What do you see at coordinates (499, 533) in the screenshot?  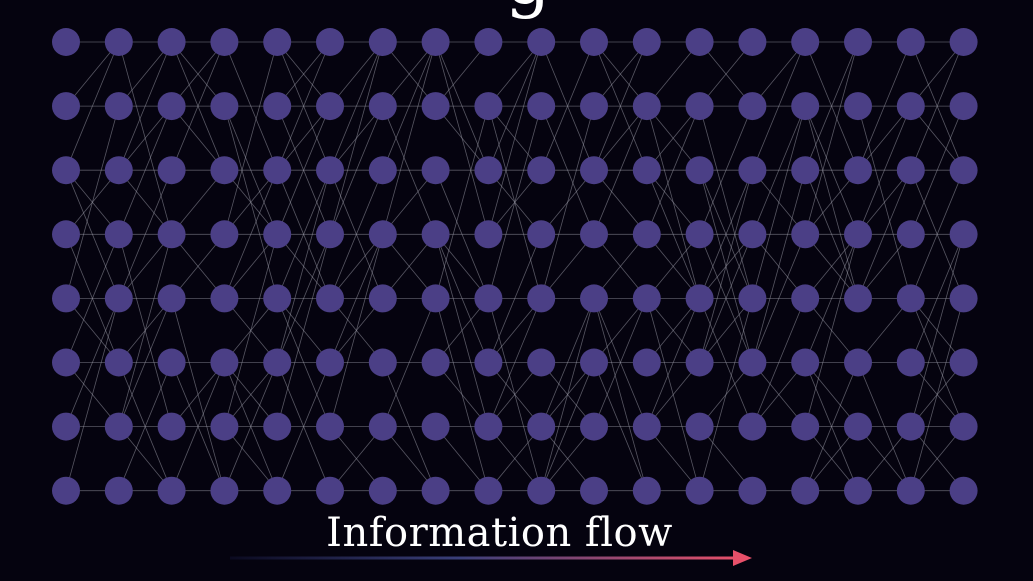 I see `information-flow-caption: Information flow` at bounding box center [499, 533].